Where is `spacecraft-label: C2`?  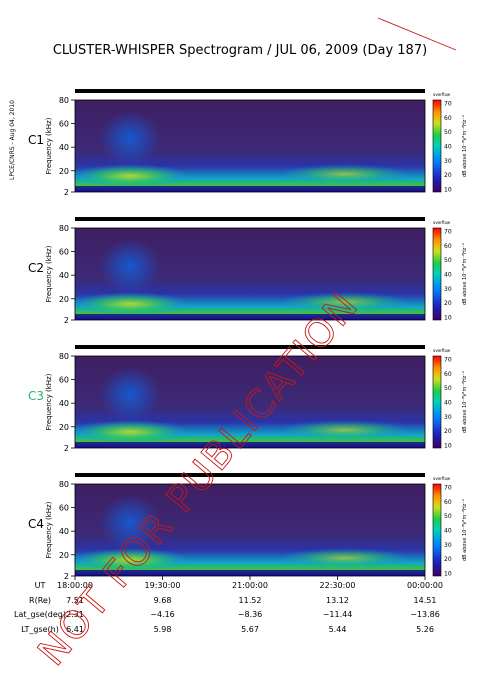 spacecraft-label: C2 is located at coordinates (36, 268).